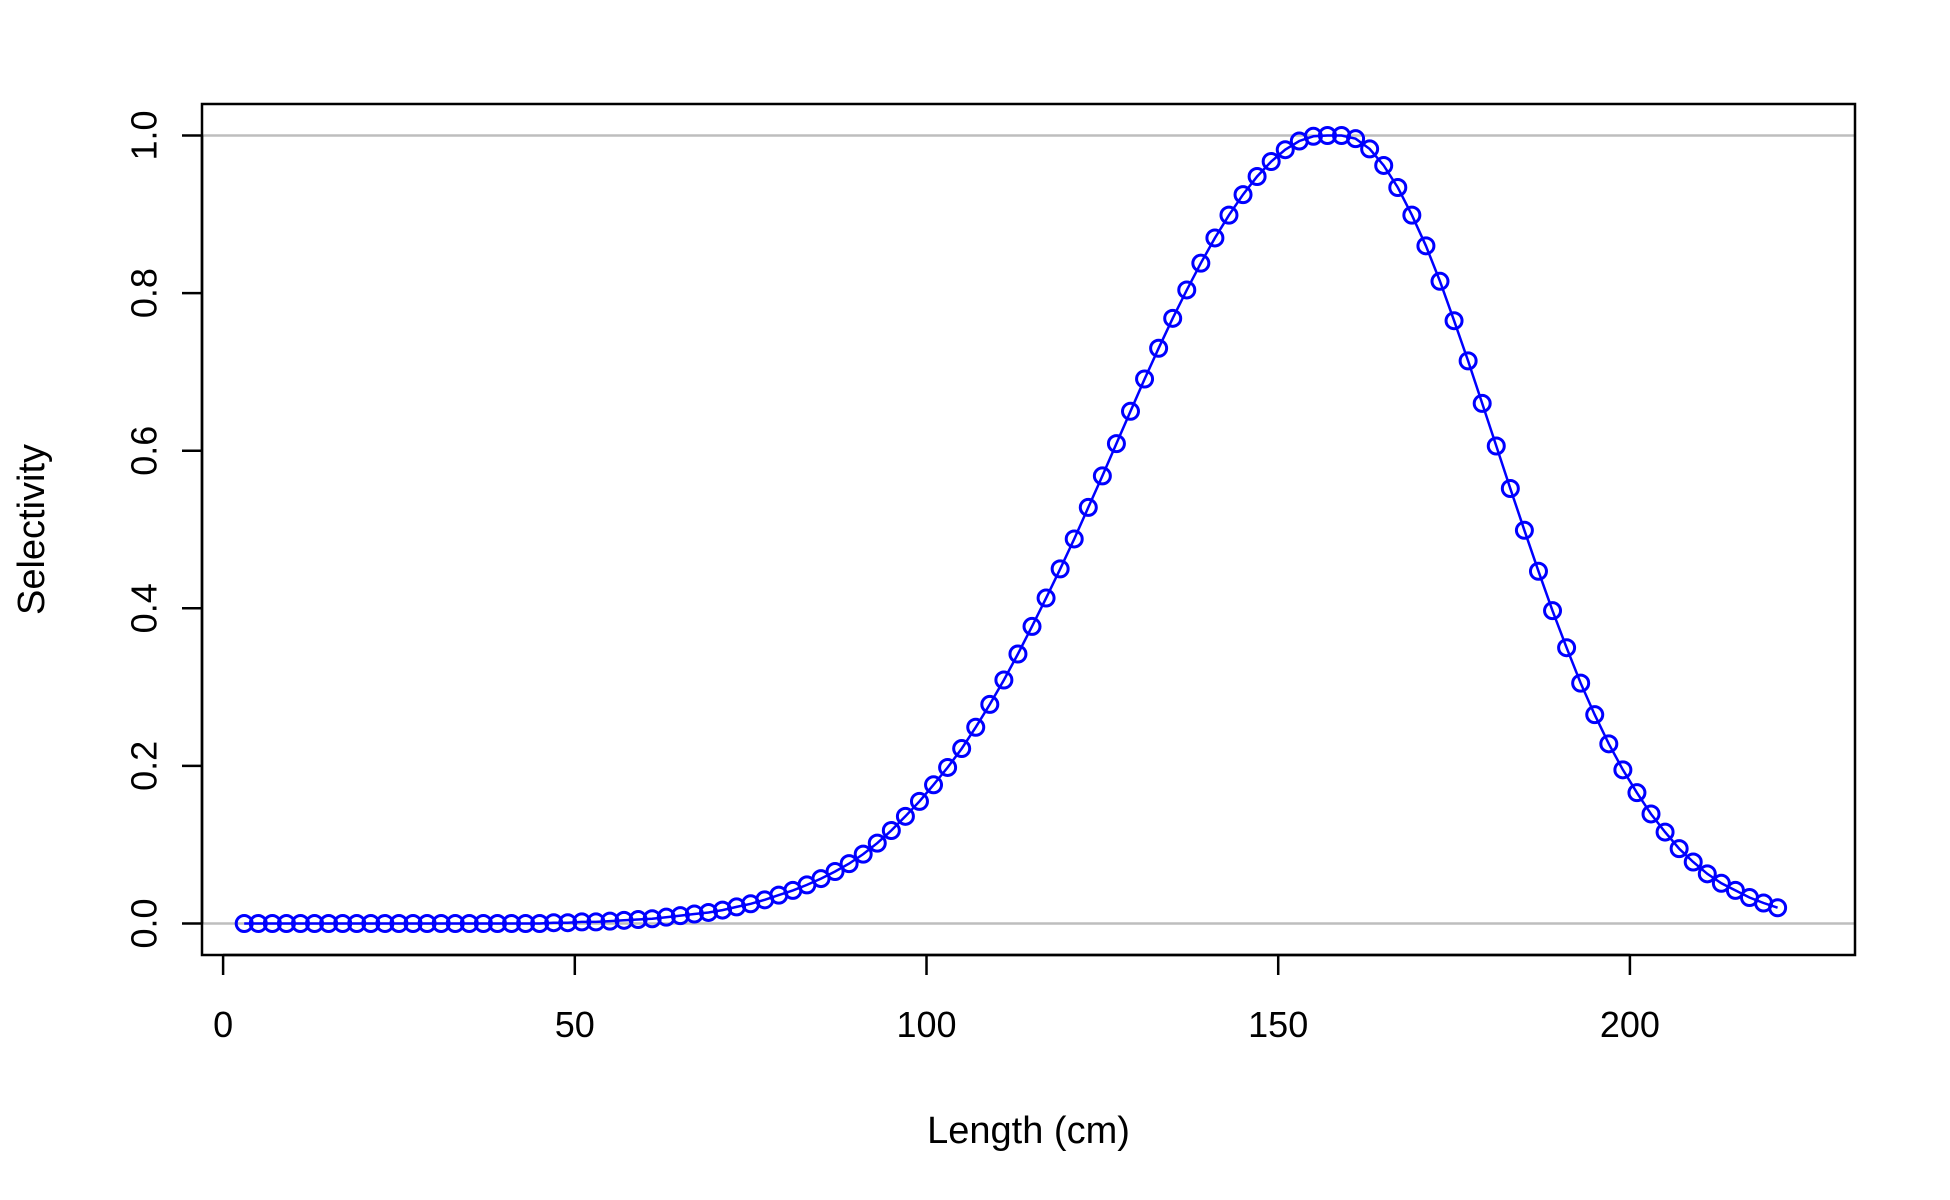 The width and height of the screenshot is (1950, 1200). What do you see at coordinates (926, 1024) in the screenshot?
I see `x-tick-label: 100` at bounding box center [926, 1024].